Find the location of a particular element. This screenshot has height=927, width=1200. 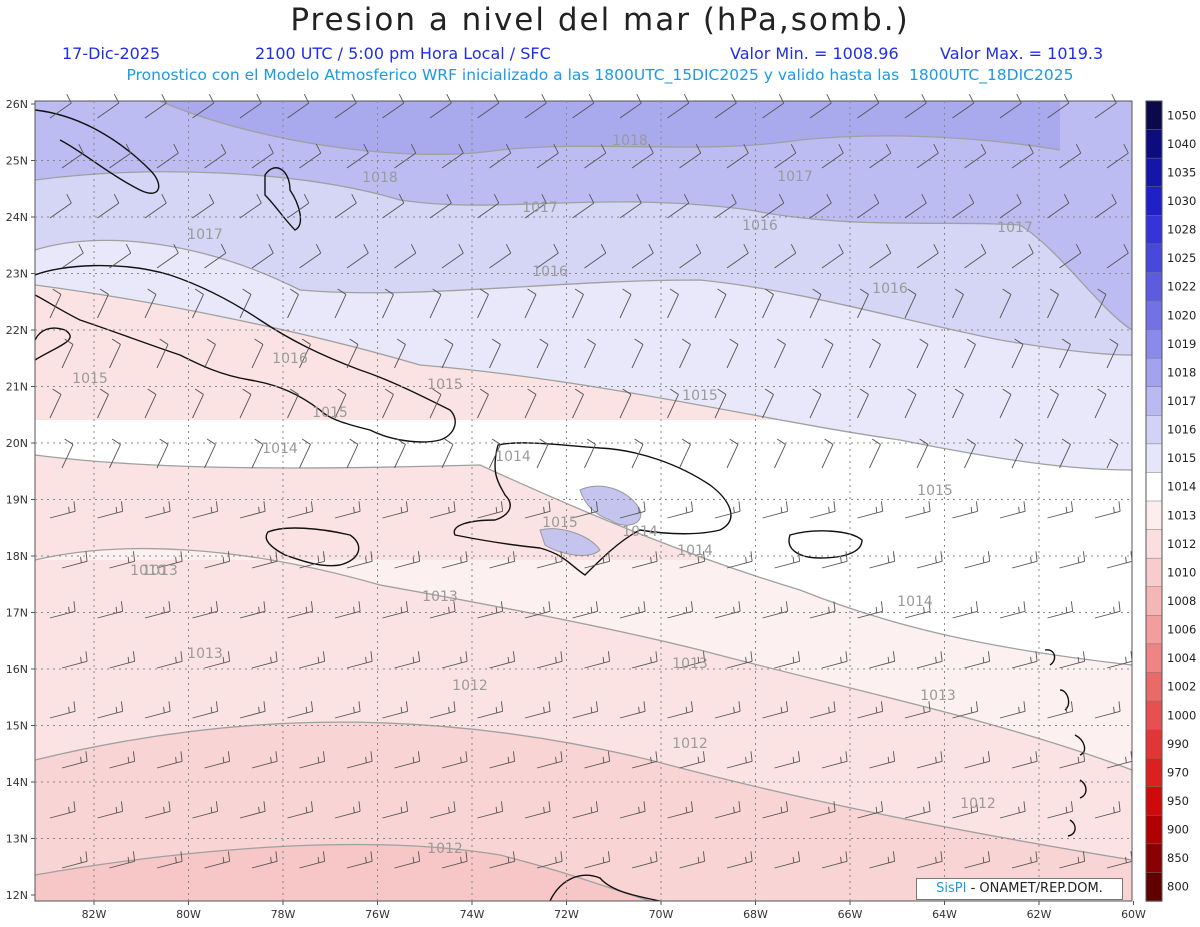

florida-coast is located at coordinates (97, 151).